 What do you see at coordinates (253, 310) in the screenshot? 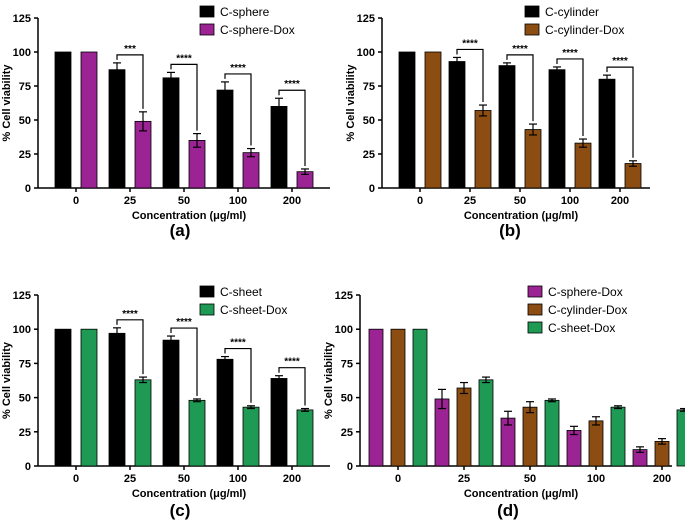
I see `legend-label: C-sheet-Dox` at bounding box center [253, 310].